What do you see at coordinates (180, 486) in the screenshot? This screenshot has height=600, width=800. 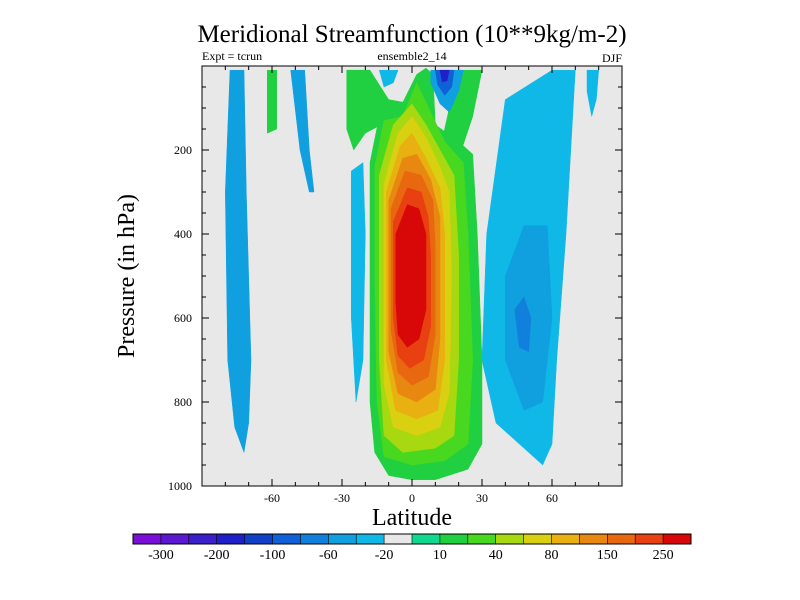 I see `y-tick-label: 1000` at bounding box center [180, 486].